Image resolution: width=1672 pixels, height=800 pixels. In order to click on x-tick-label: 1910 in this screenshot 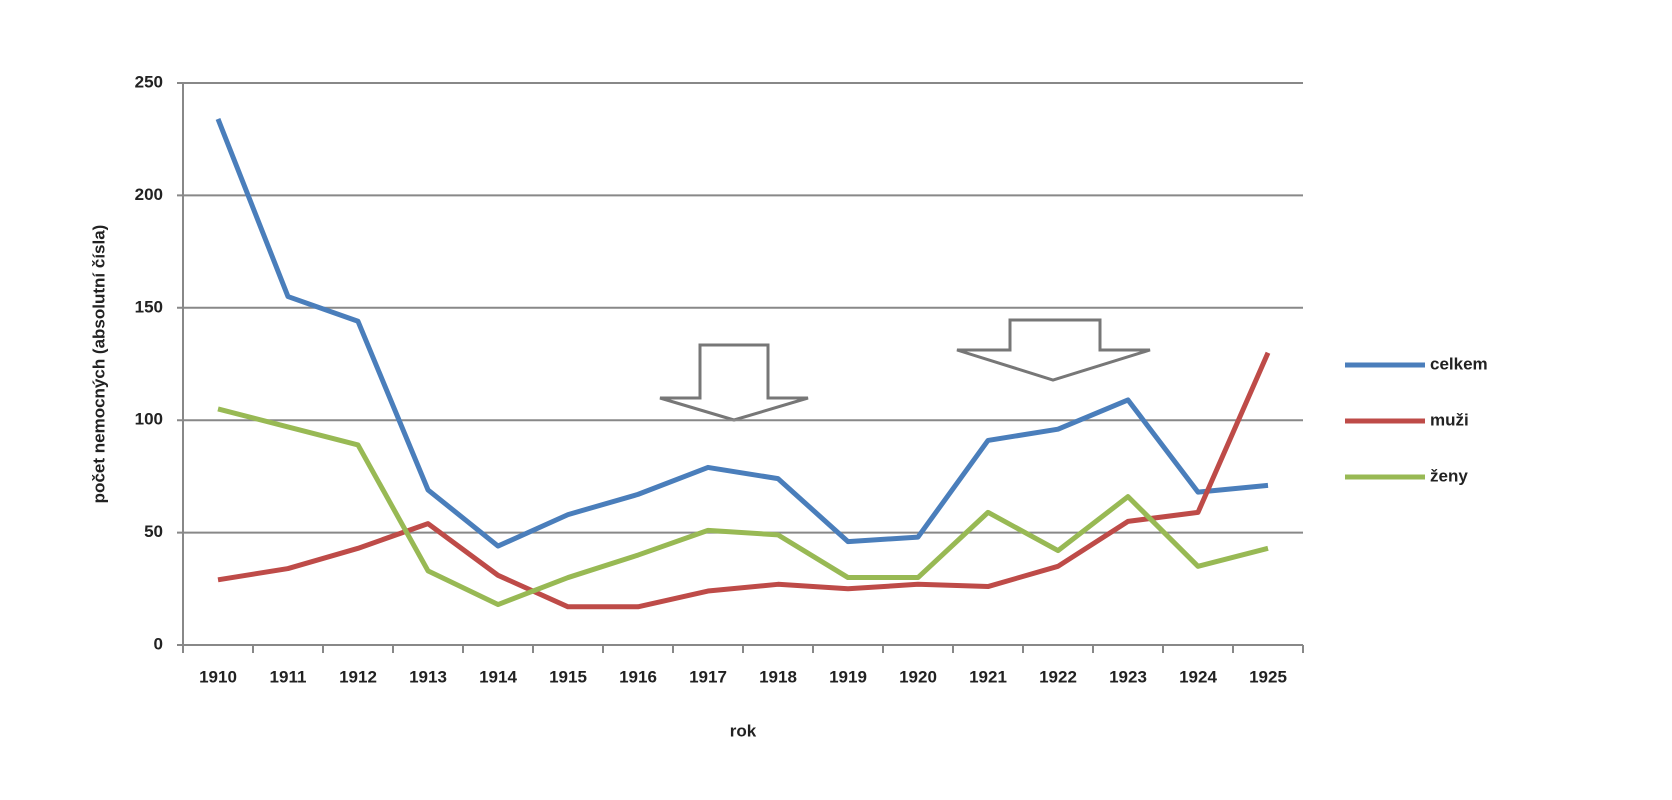, I will do `click(218, 676)`.